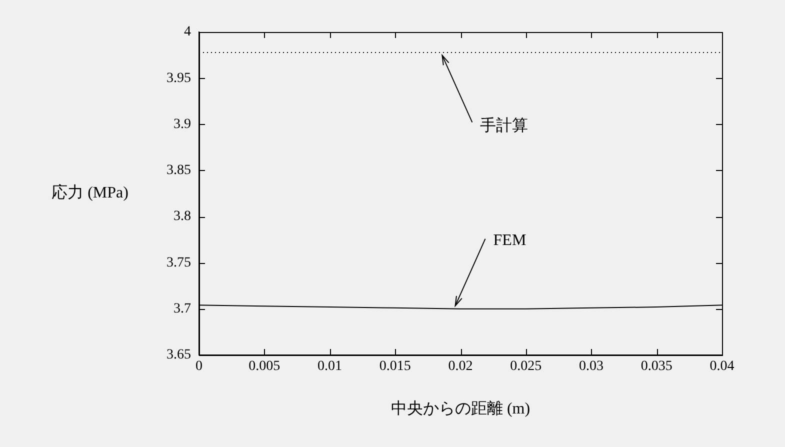  I want to click on x-tick-label: 0, so click(199, 366).